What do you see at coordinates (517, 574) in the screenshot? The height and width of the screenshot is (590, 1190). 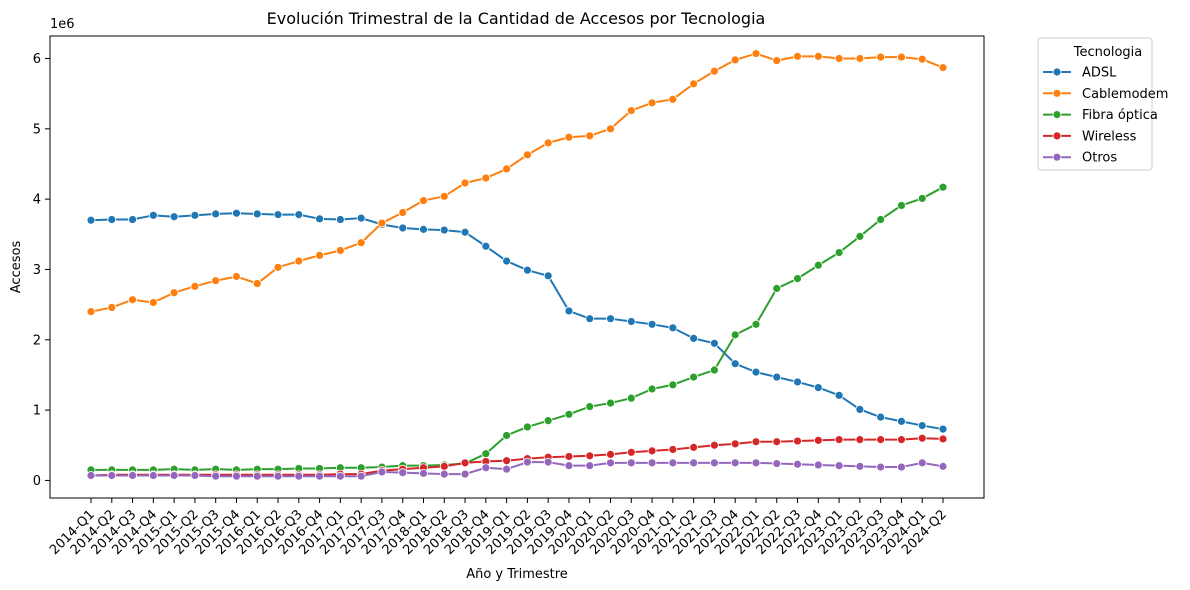 I see `x-axis-label: Año y Trimestre` at bounding box center [517, 574].